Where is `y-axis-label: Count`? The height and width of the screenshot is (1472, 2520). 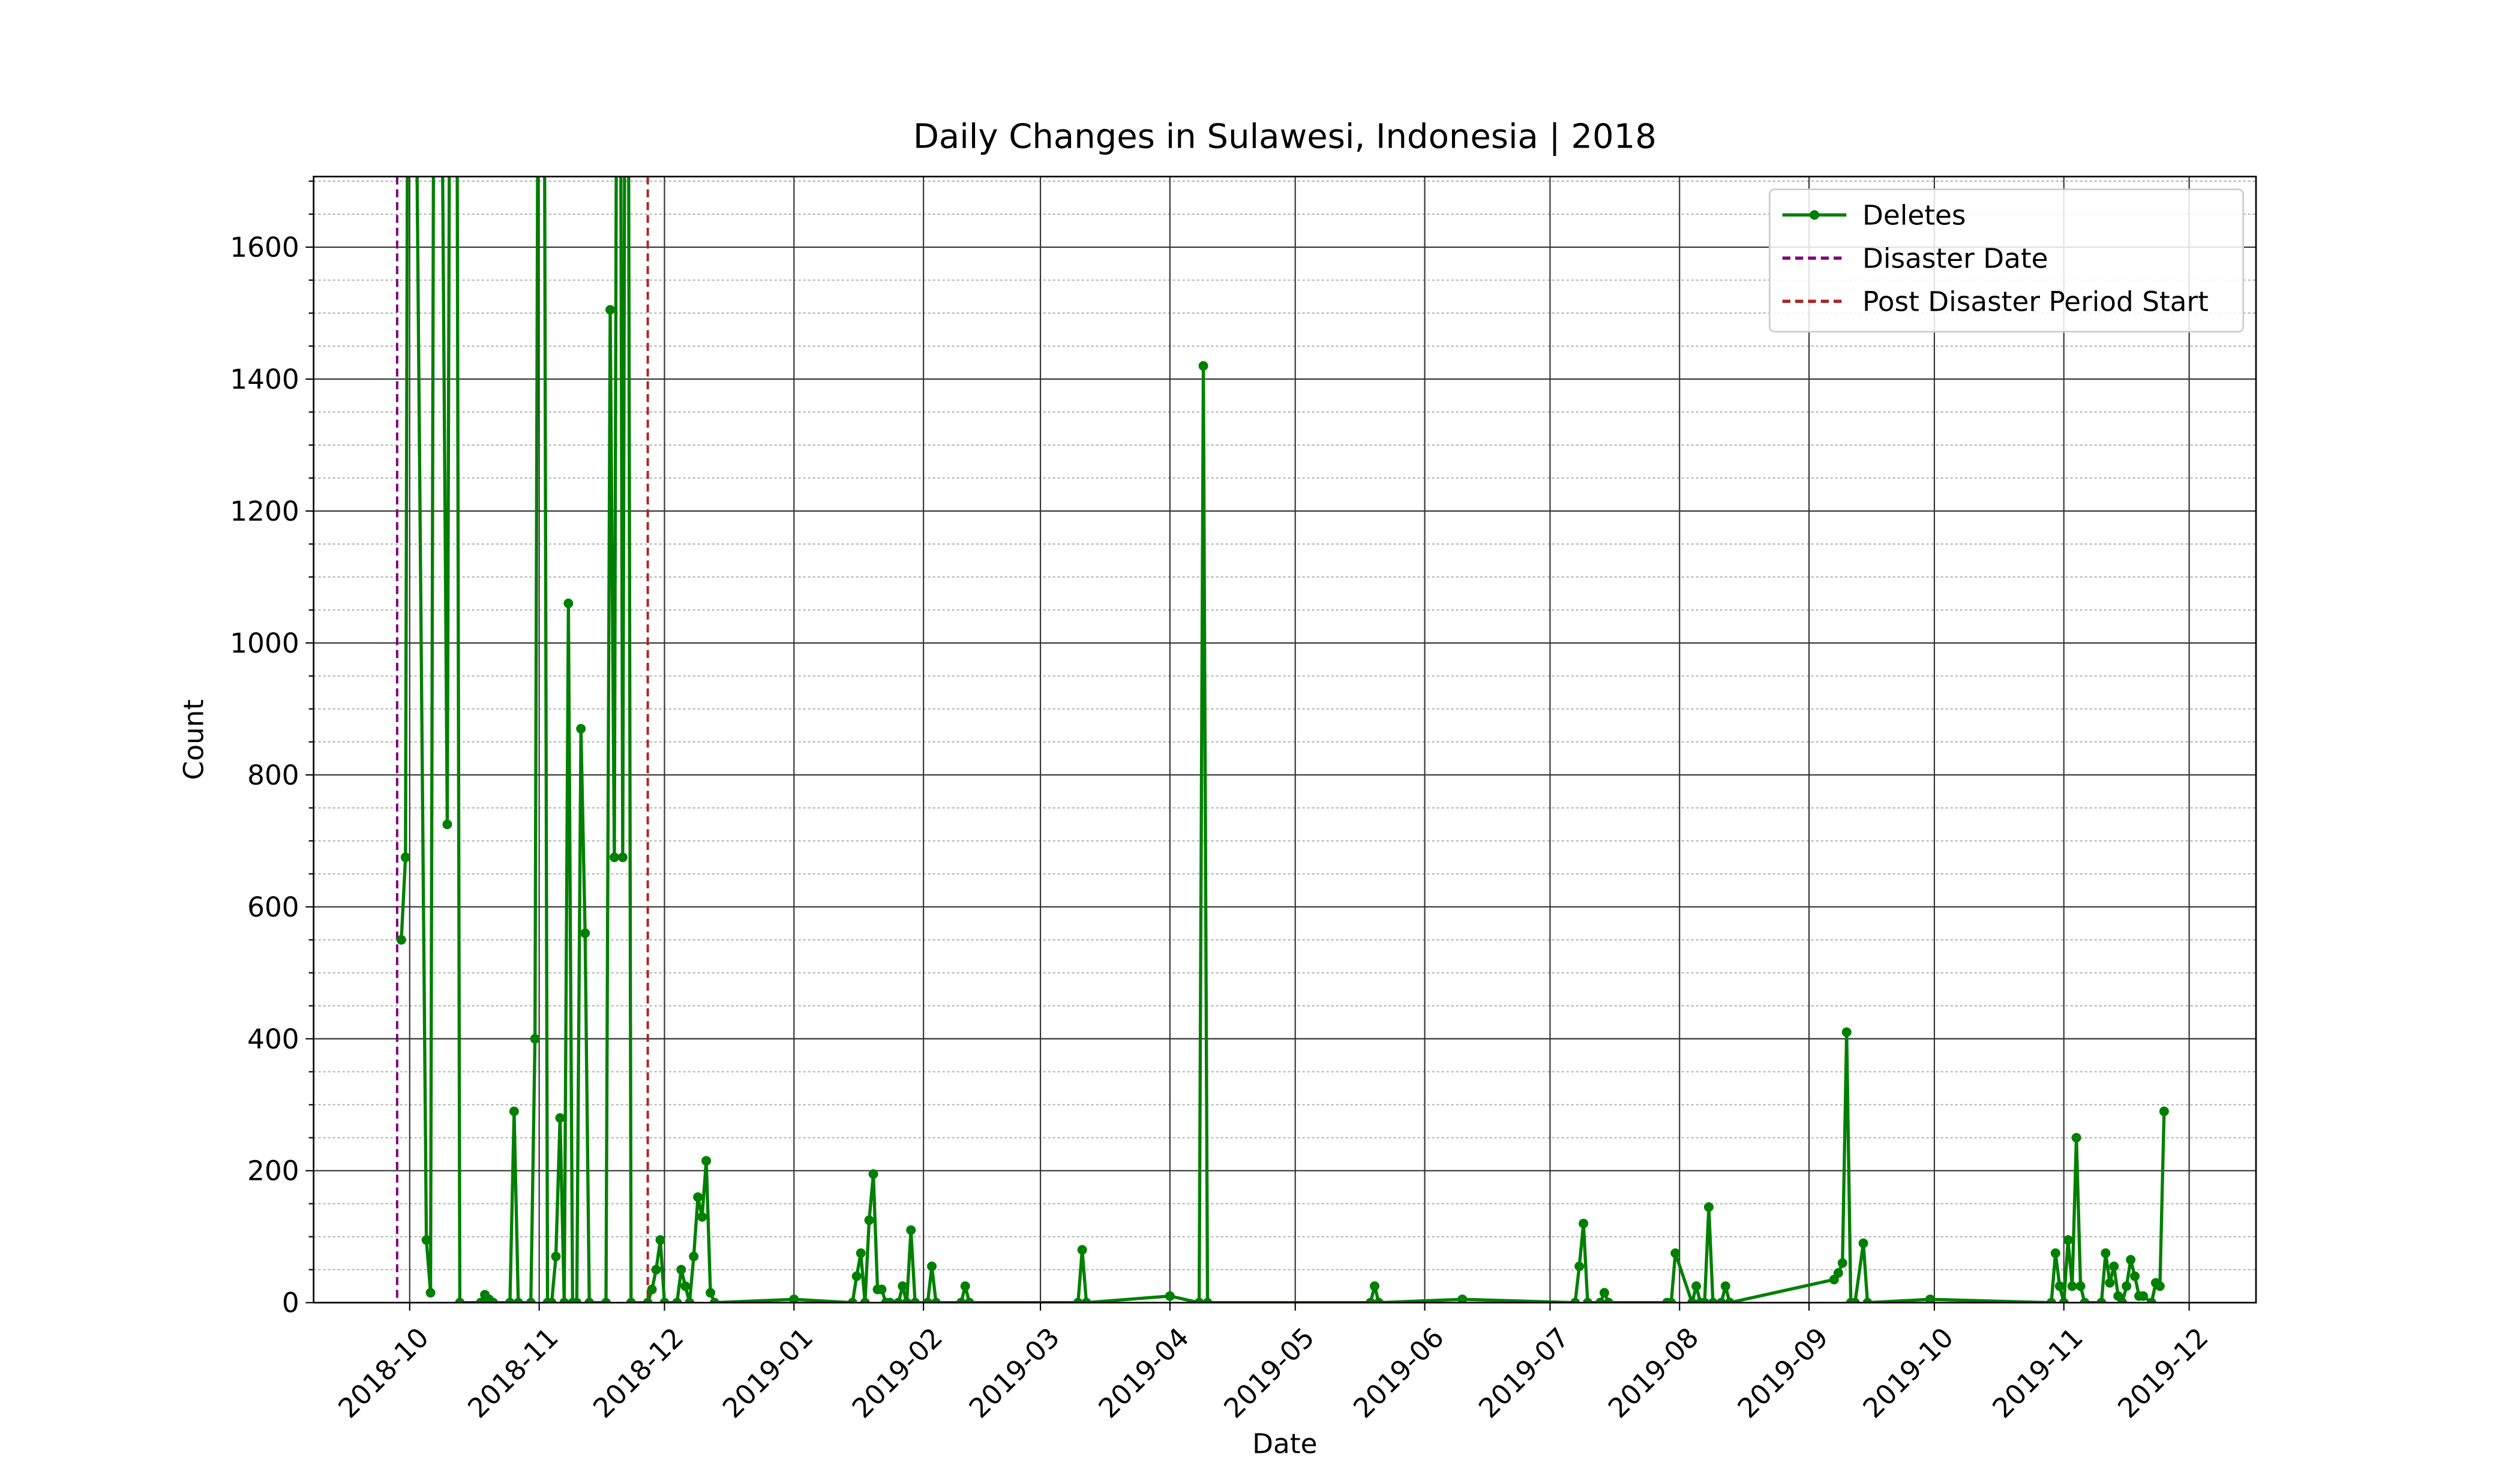
y-axis-label: Count is located at coordinates (194, 739).